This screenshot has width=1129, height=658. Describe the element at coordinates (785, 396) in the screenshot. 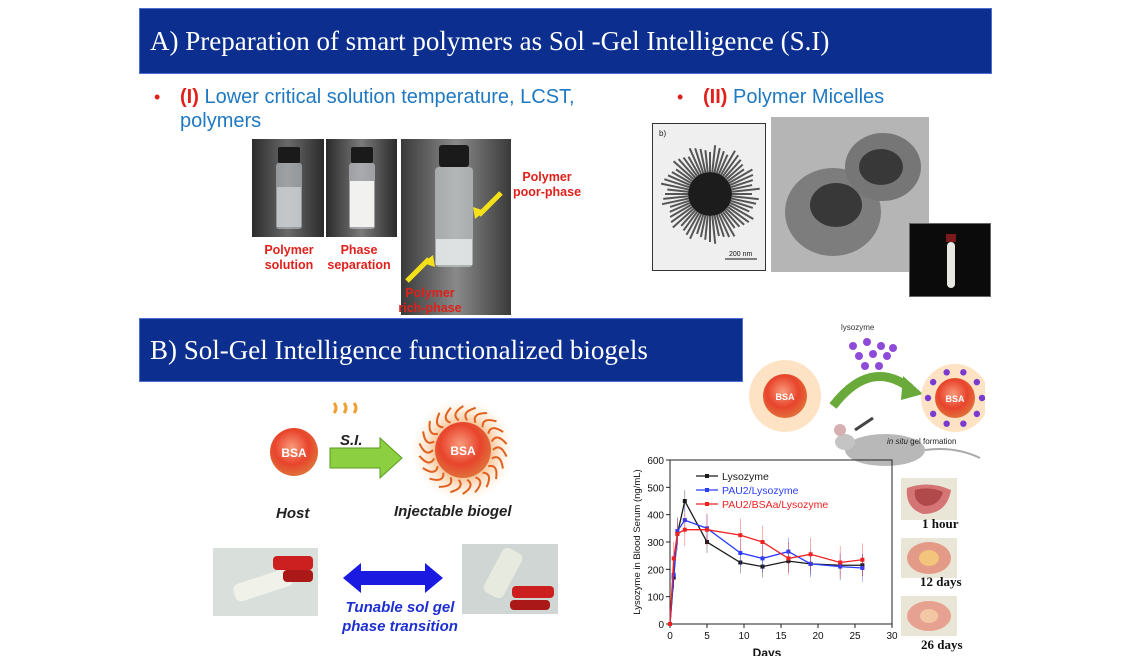

I see `bsa-left-core` at that location.